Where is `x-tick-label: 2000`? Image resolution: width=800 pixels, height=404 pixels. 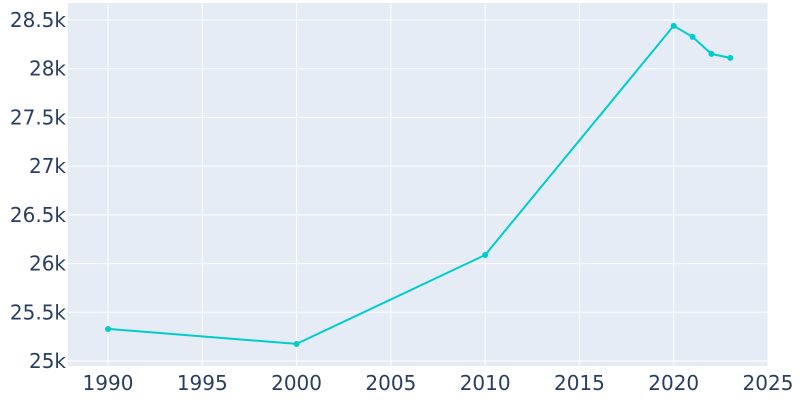
x-tick-label: 2000 is located at coordinates (296, 383).